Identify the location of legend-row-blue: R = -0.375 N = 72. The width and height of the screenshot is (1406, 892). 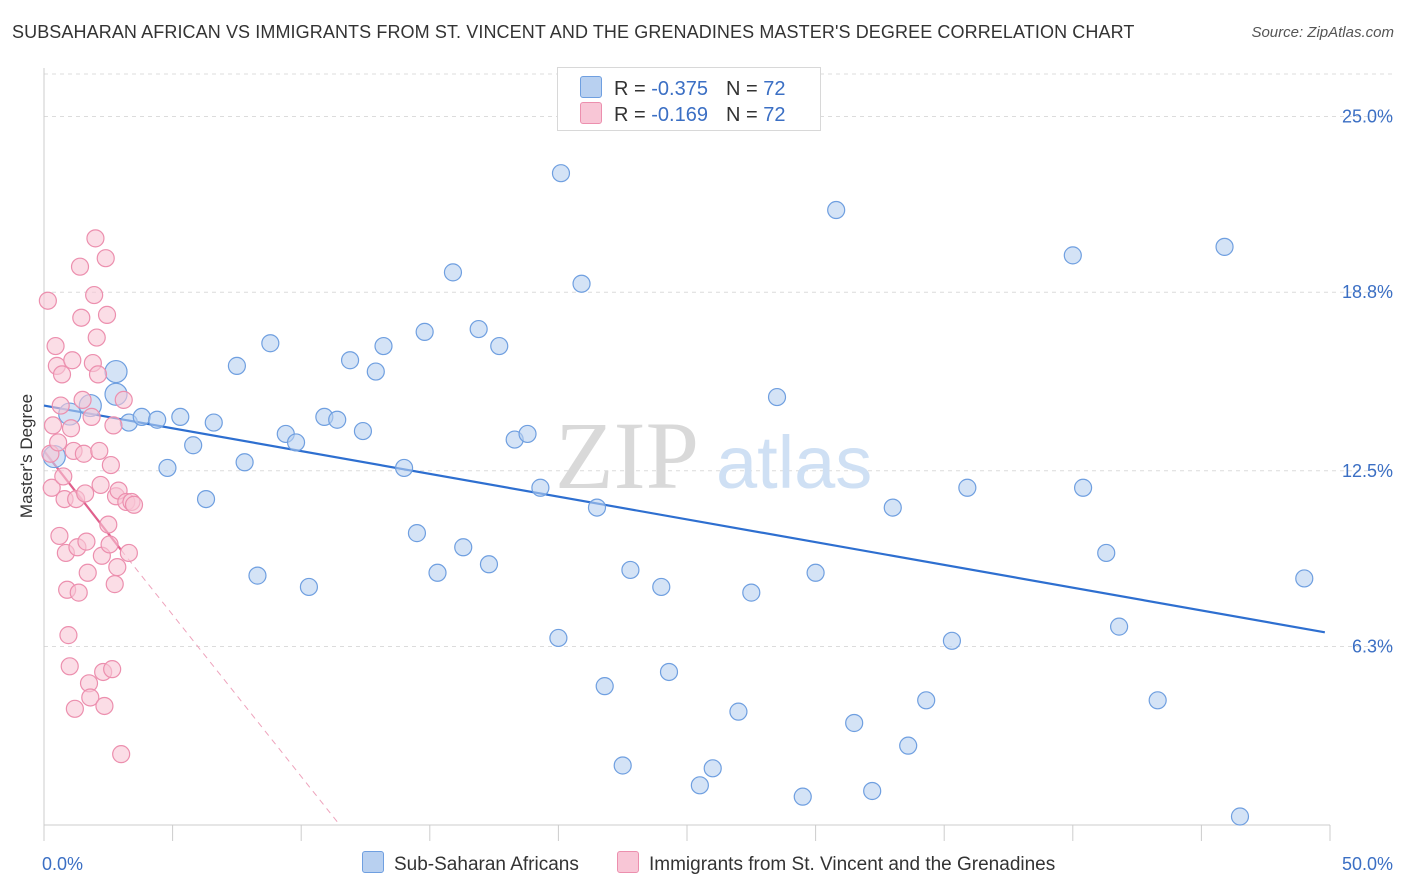
(682, 88).